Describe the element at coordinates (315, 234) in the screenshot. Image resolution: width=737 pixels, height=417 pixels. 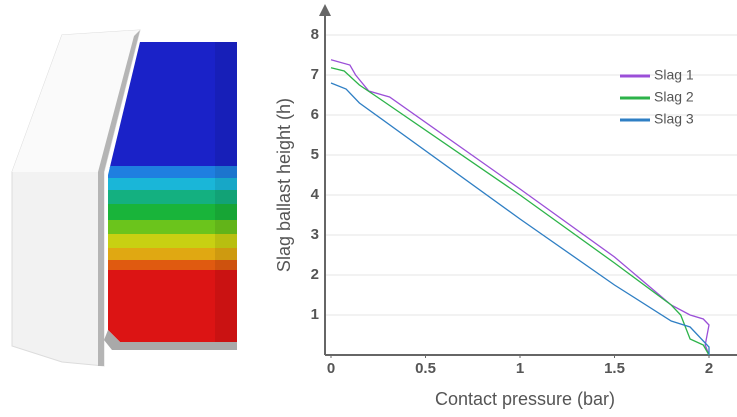
I see `y-tick-label: 3` at that location.